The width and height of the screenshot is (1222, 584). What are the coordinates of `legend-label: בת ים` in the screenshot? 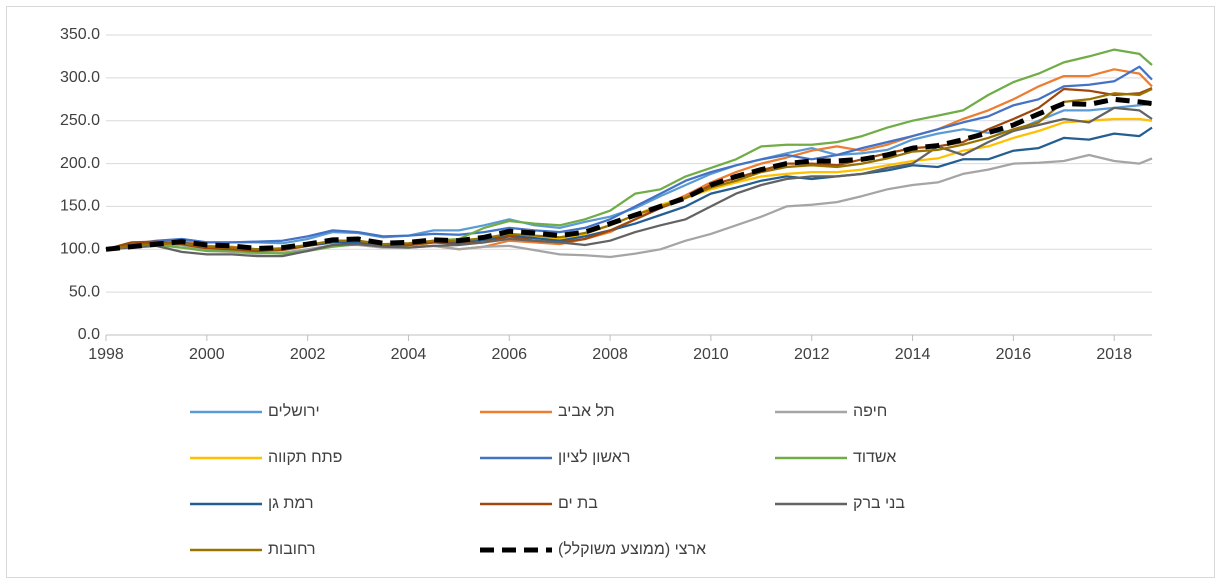 It's located at (578, 503).